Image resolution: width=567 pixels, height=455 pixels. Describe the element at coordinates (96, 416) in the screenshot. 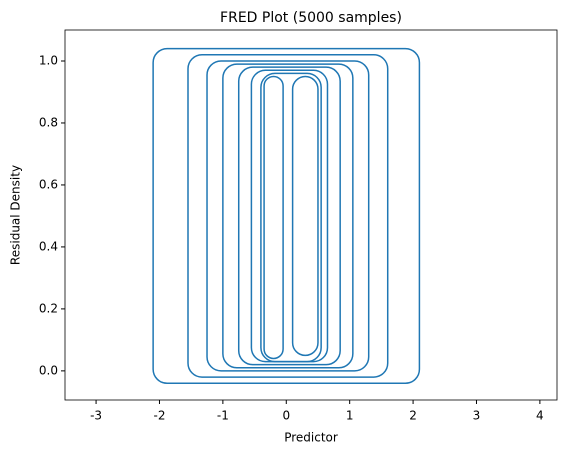

I see `x-tick-label: -3` at that location.